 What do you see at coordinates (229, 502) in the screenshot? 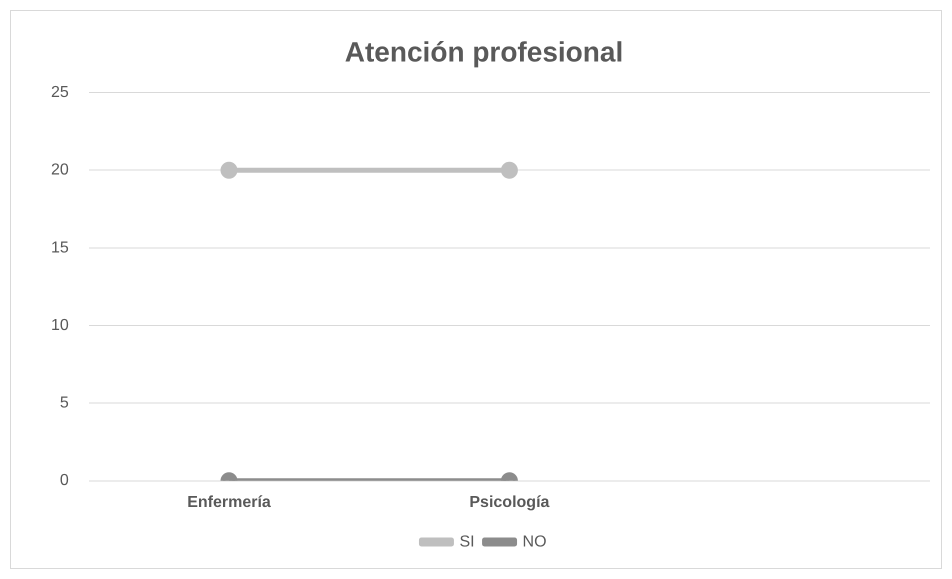
I see `x-tick-label: Enfermería` at bounding box center [229, 502].